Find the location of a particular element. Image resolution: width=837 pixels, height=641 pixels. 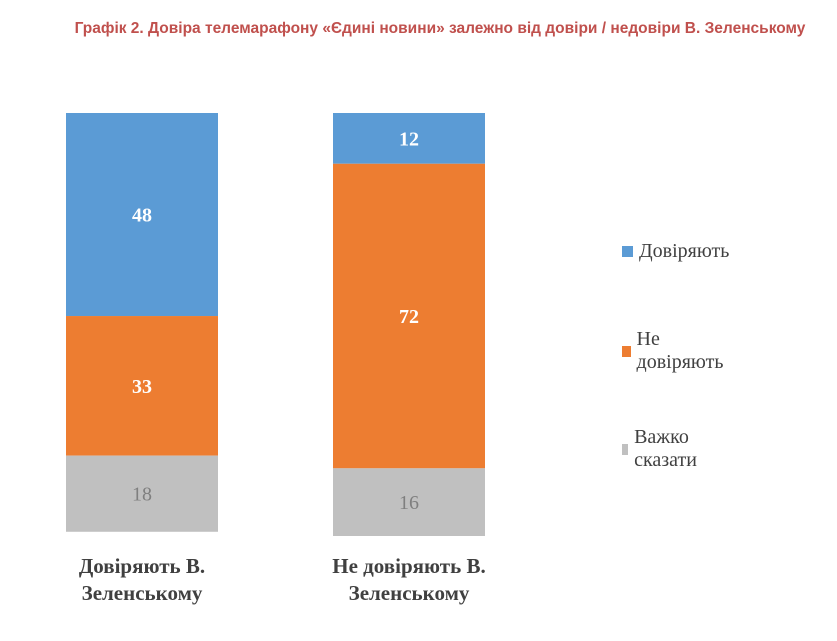

data-label-trust-2: 12 is located at coordinates (409, 139).